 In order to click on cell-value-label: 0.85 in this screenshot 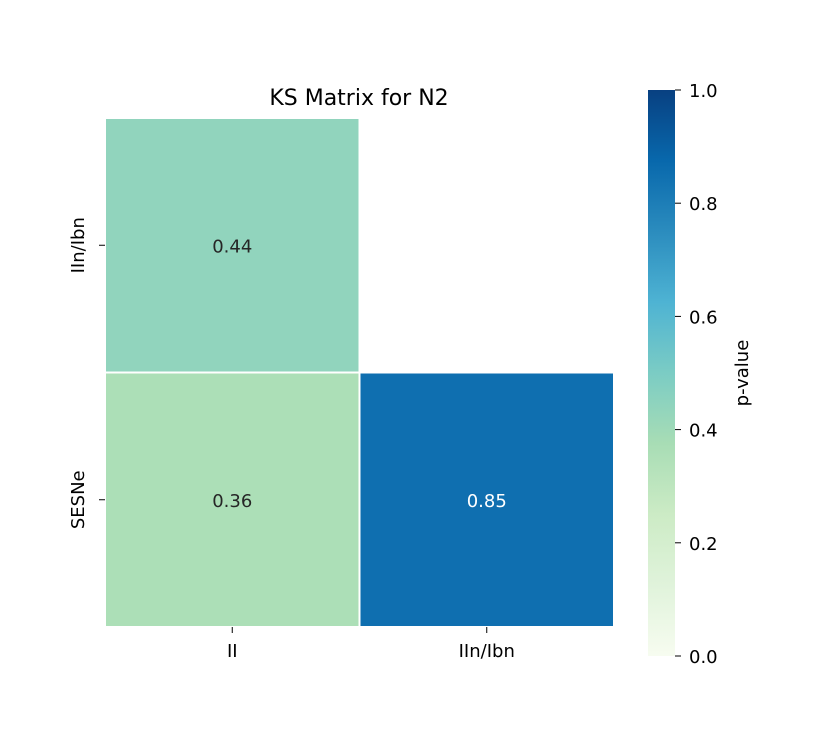, I will do `click(487, 501)`.